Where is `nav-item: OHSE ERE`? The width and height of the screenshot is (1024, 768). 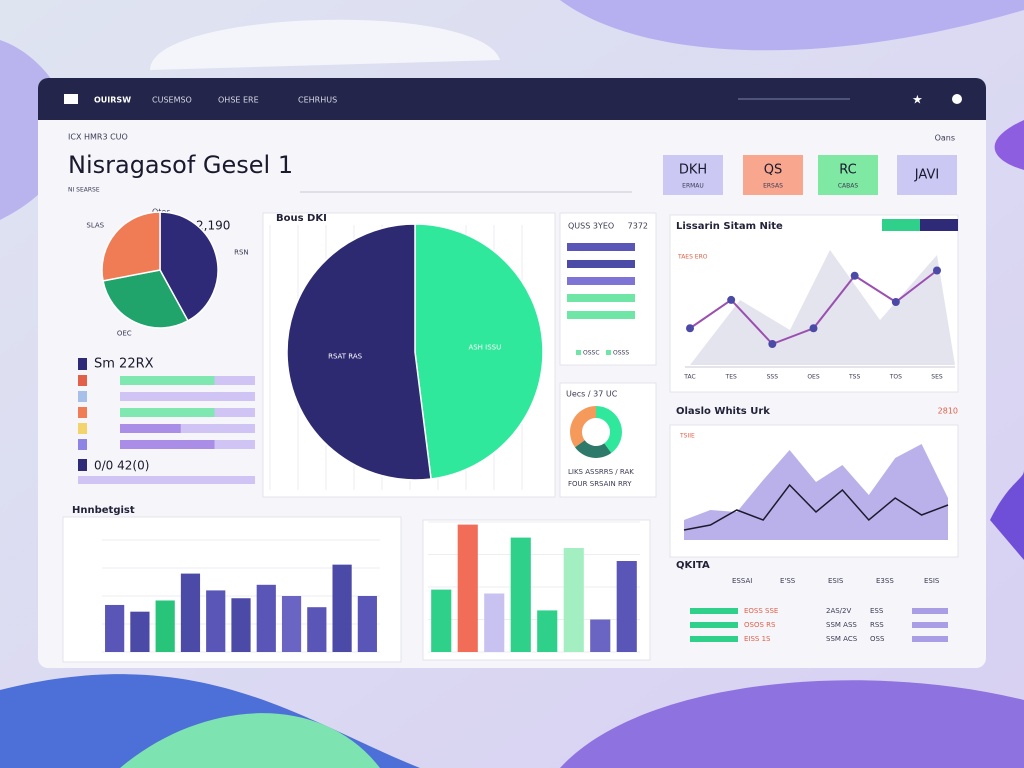 nav-item: OHSE ERE is located at coordinates (238, 100).